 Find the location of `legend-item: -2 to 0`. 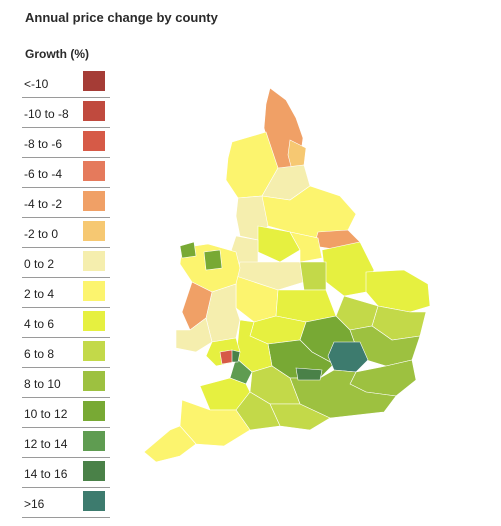

legend-item: -2 to 0 is located at coordinates (66, 233).